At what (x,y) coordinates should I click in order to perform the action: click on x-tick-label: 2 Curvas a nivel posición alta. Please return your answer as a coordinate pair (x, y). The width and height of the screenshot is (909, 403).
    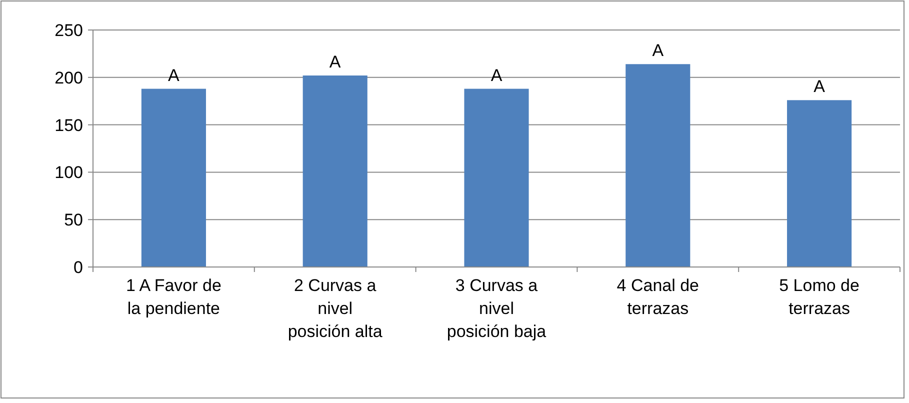
    Looking at the image, I should click on (335, 308).